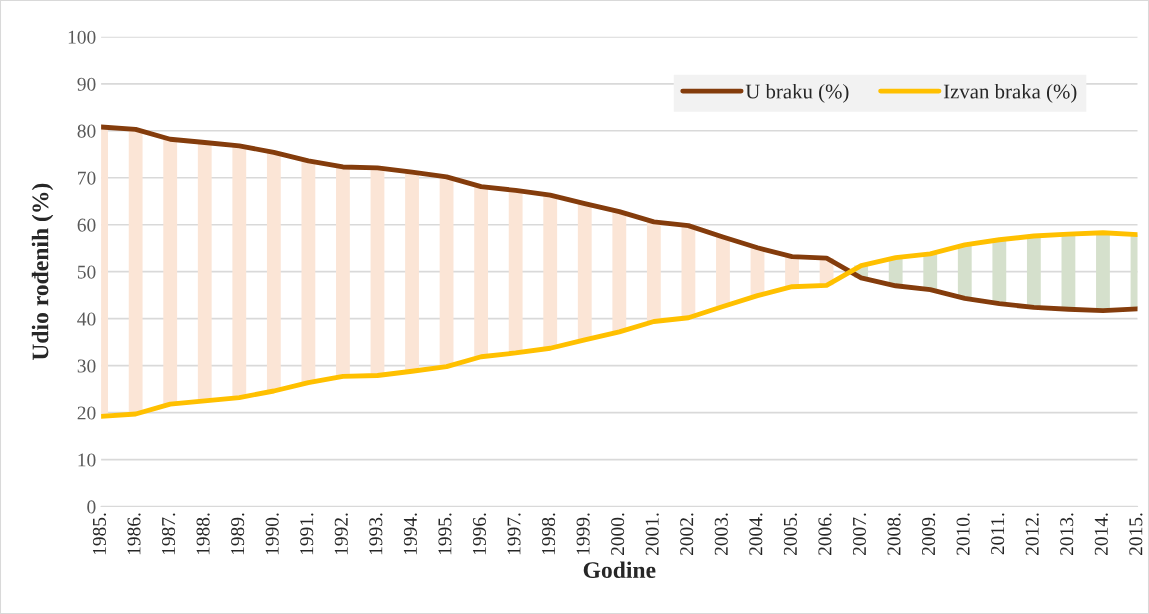 The width and height of the screenshot is (1149, 614). What do you see at coordinates (203, 534) in the screenshot?
I see `x-tick-label: 1988.` at bounding box center [203, 534].